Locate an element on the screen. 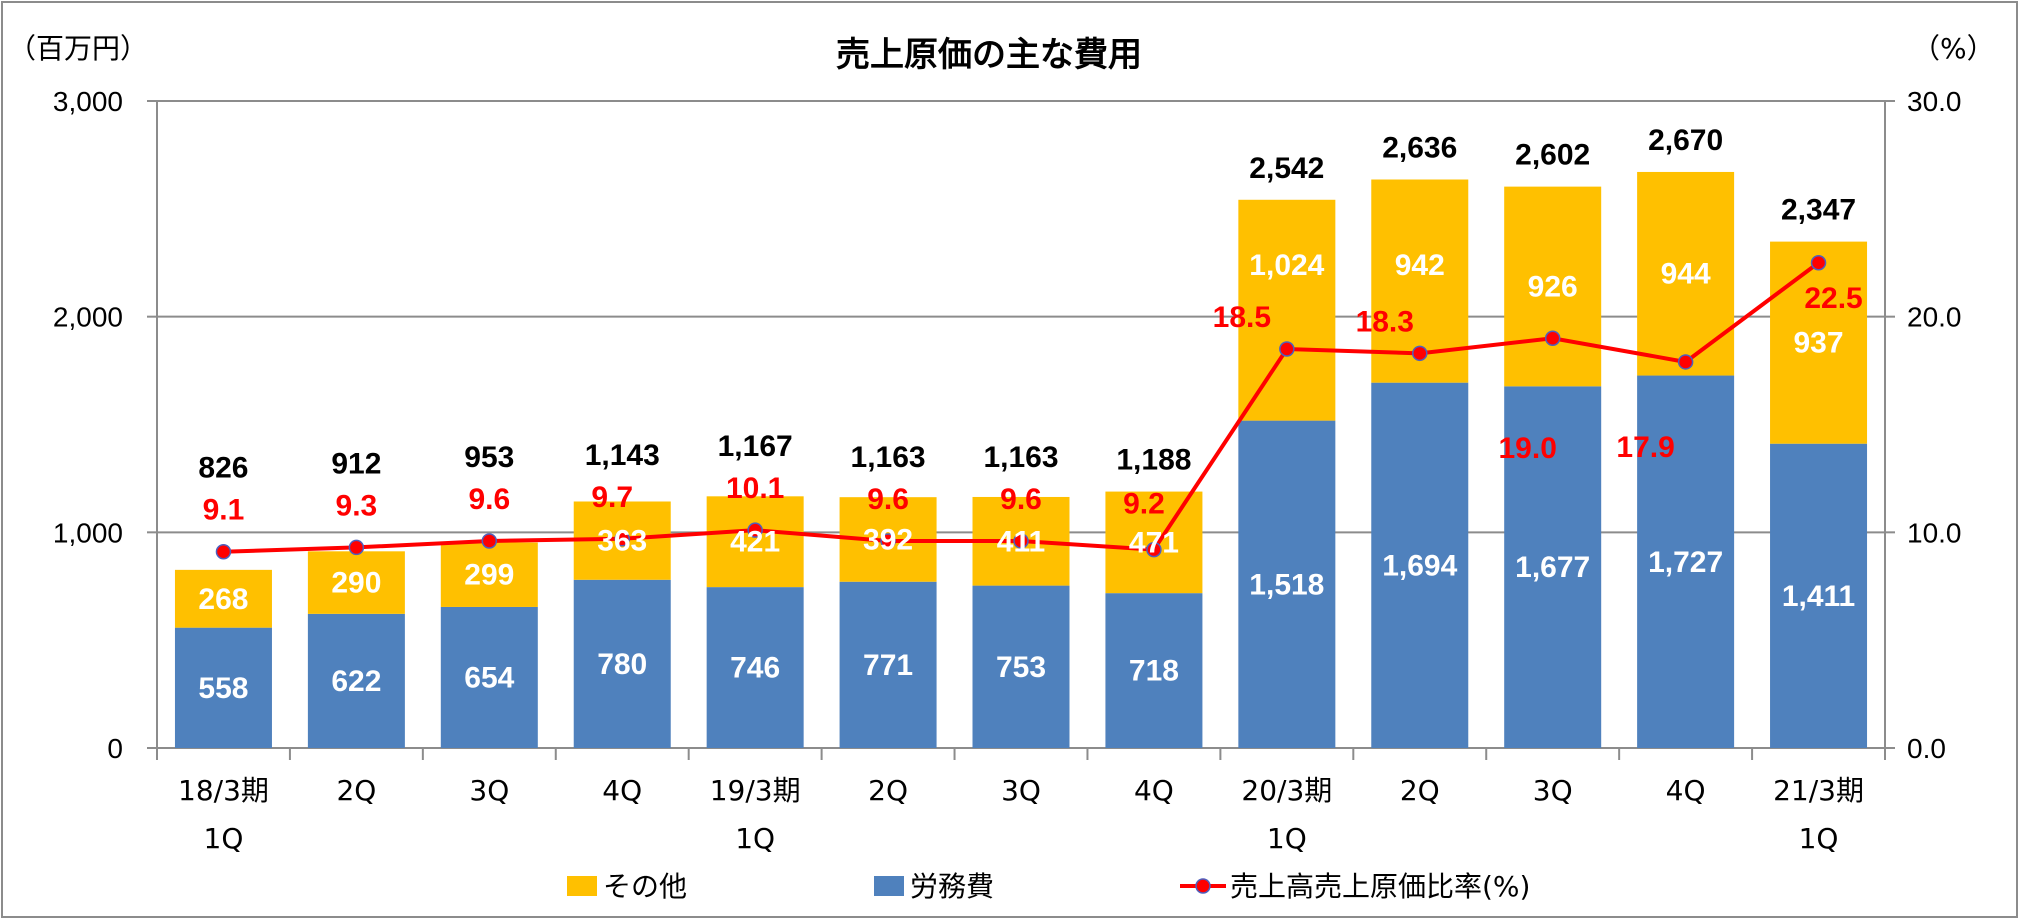 The image size is (2021, 921). ratio-value-label: 9.2 is located at coordinates (1144, 504).